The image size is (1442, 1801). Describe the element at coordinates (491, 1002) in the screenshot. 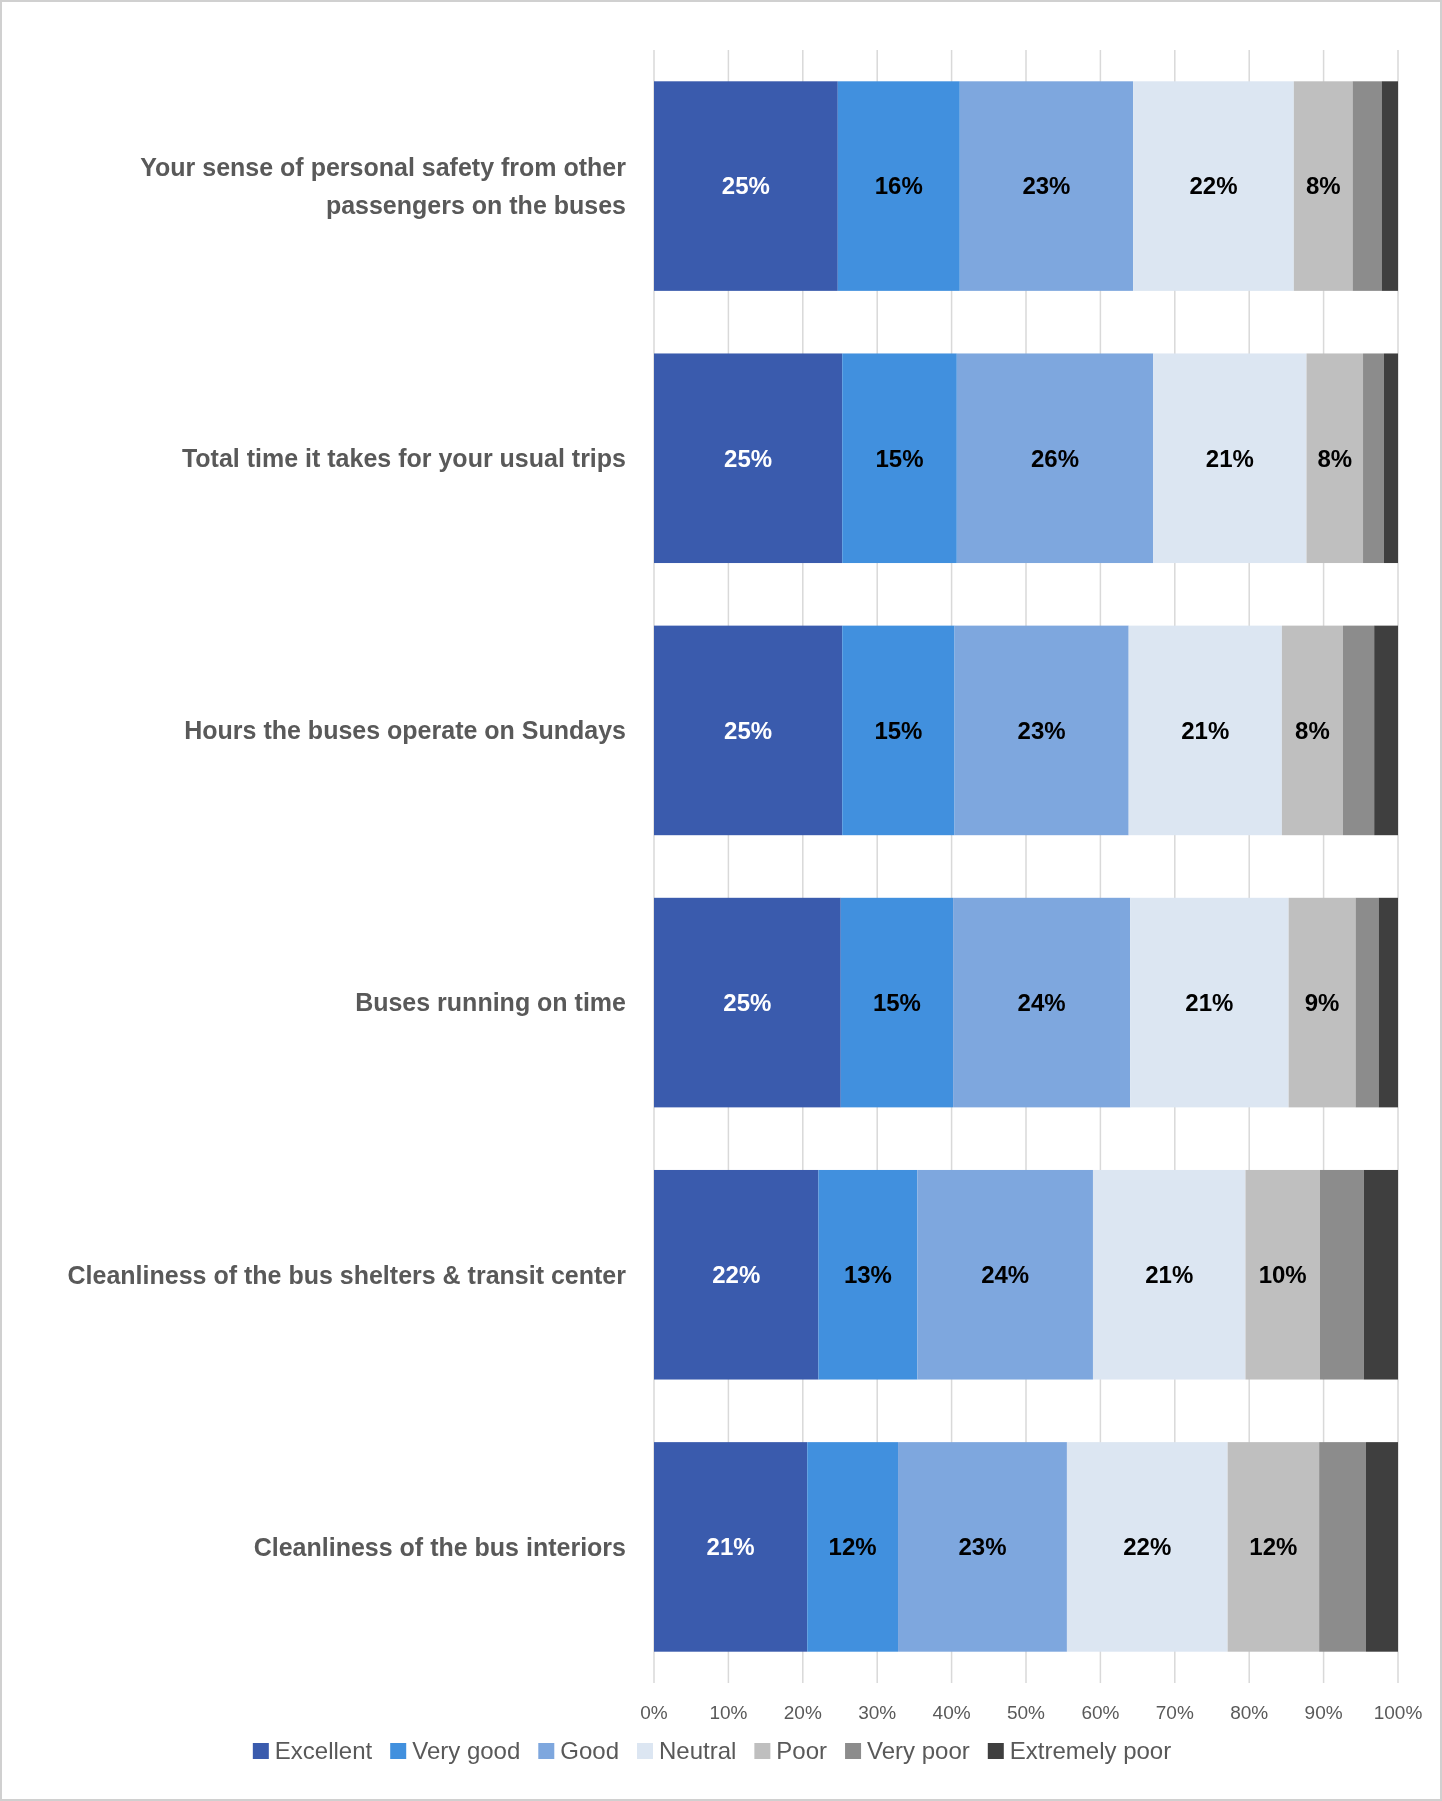

I see `y-tick-label: Buses running on time` at that location.